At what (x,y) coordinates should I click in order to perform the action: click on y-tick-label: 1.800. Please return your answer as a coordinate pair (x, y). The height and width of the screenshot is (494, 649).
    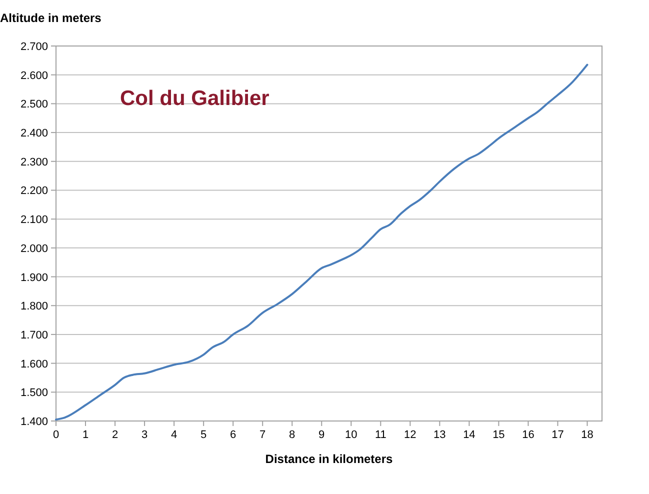
    Looking at the image, I should click on (34, 306).